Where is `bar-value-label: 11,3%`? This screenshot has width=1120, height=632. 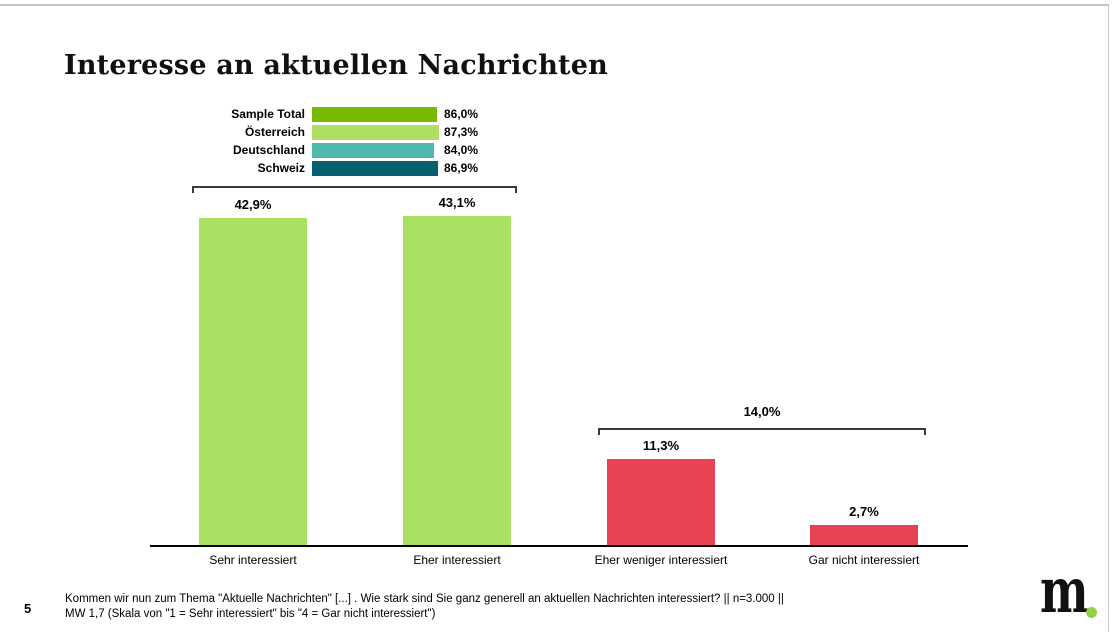 bar-value-label: 11,3% is located at coordinates (661, 445).